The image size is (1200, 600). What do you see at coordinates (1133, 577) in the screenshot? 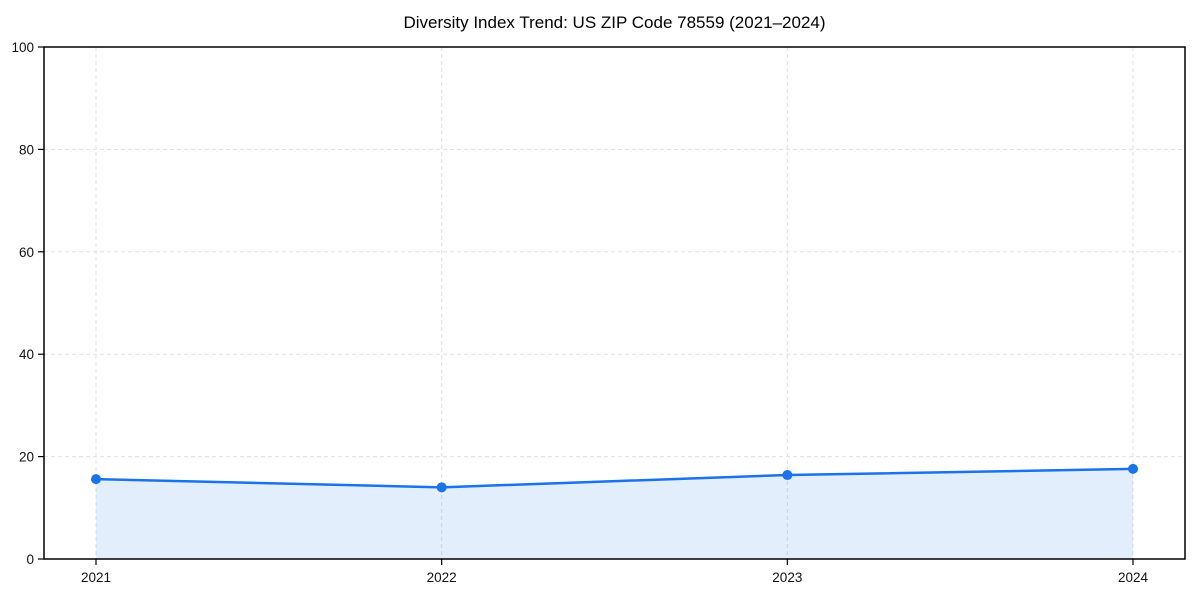
I see `x-tick-label: 2024` at bounding box center [1133, 577].